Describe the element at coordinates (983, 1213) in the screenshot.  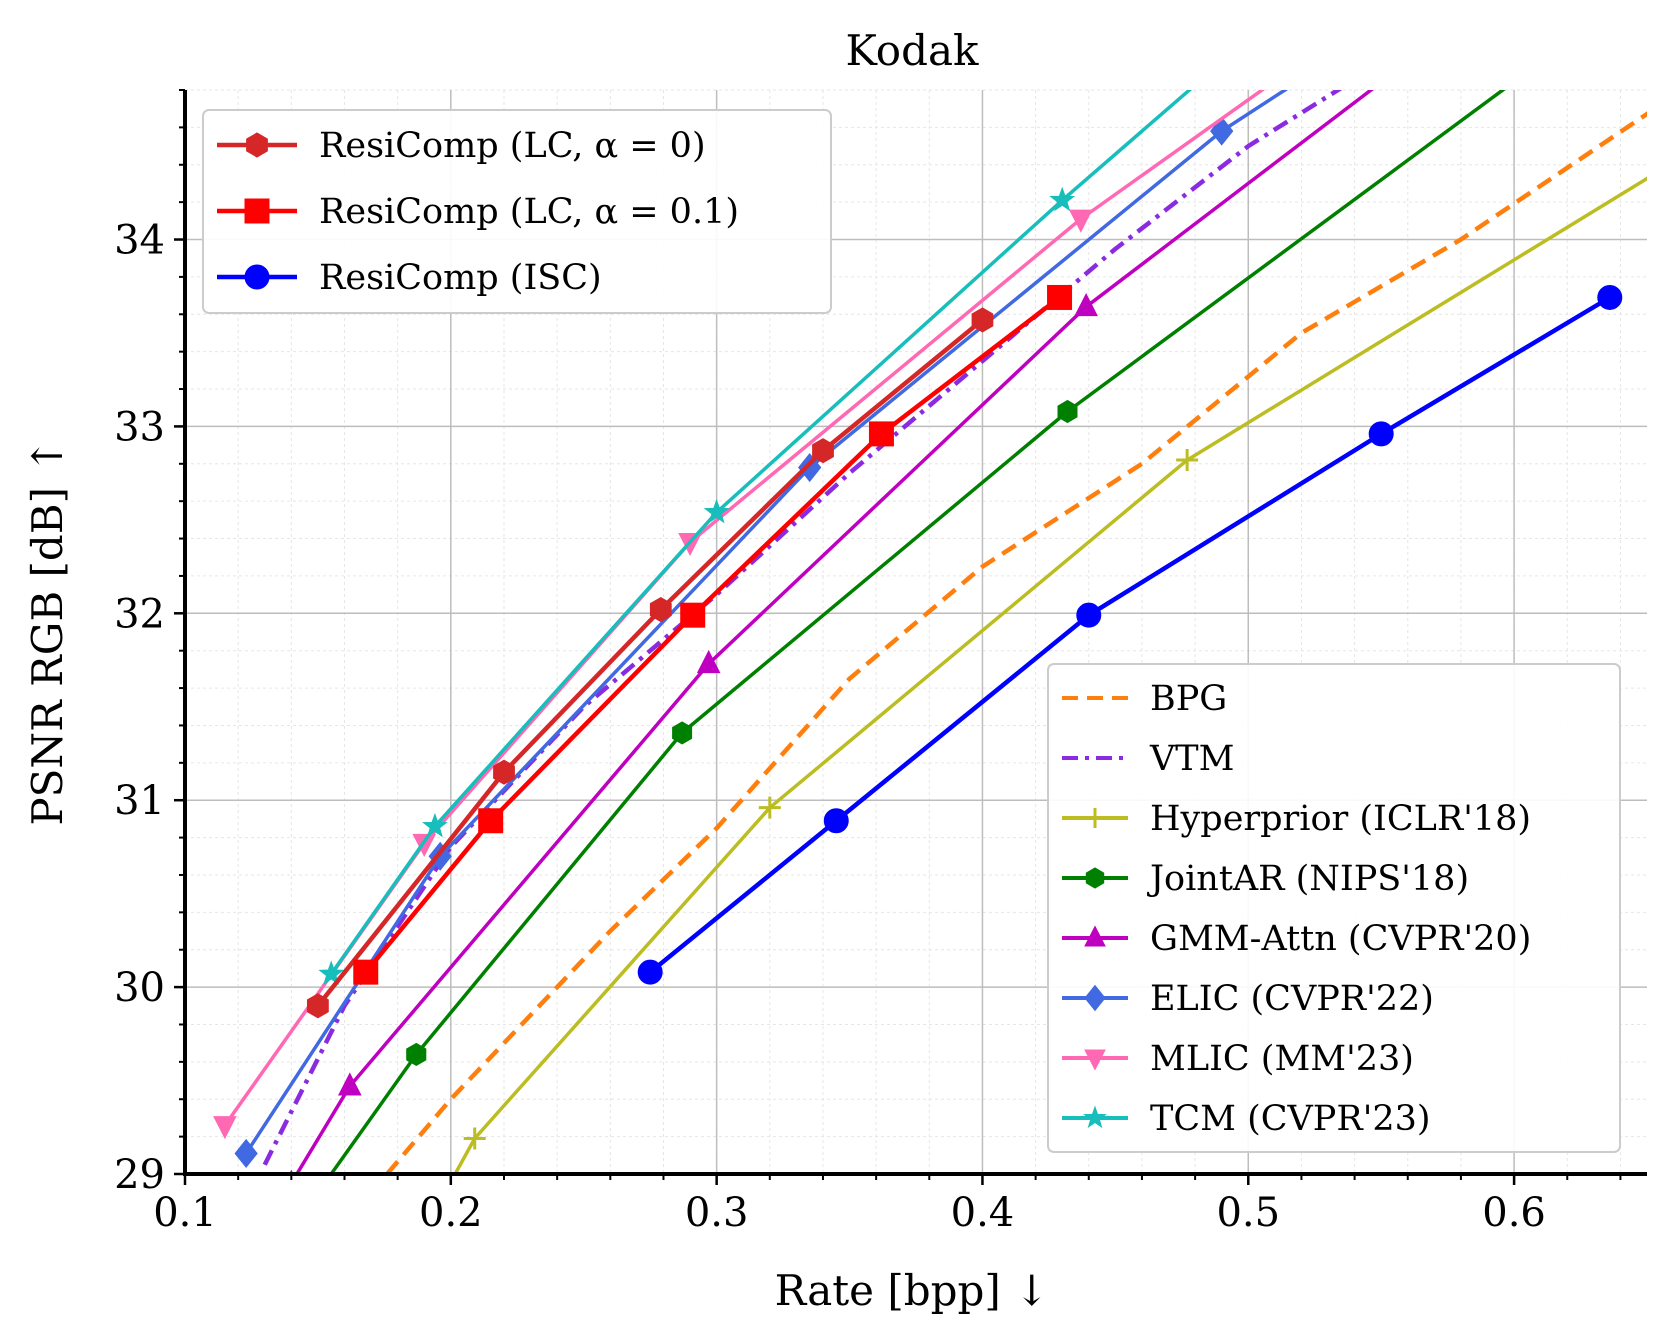
I see `x-tick-label: 0.4` at that location.